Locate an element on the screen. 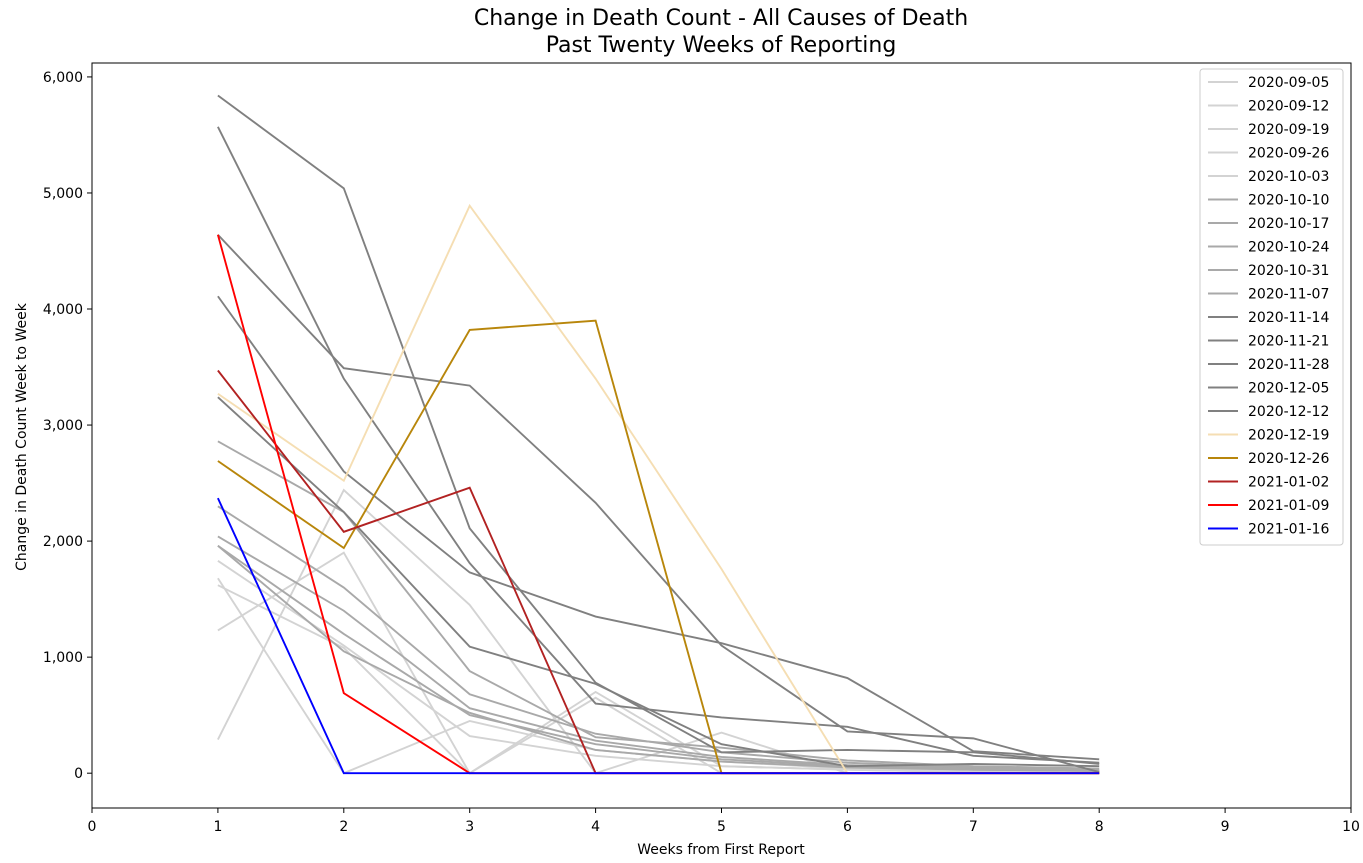 Image resolution: width=1363 pixels, height=863 pixels. legend-label: 2020-11-14 is located at coordinates (1288, 318).